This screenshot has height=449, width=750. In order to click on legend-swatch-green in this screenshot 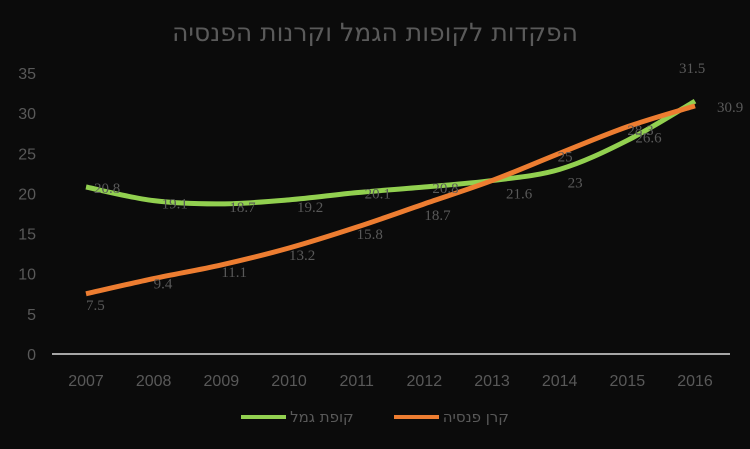, I will do `click(264, 417)`.